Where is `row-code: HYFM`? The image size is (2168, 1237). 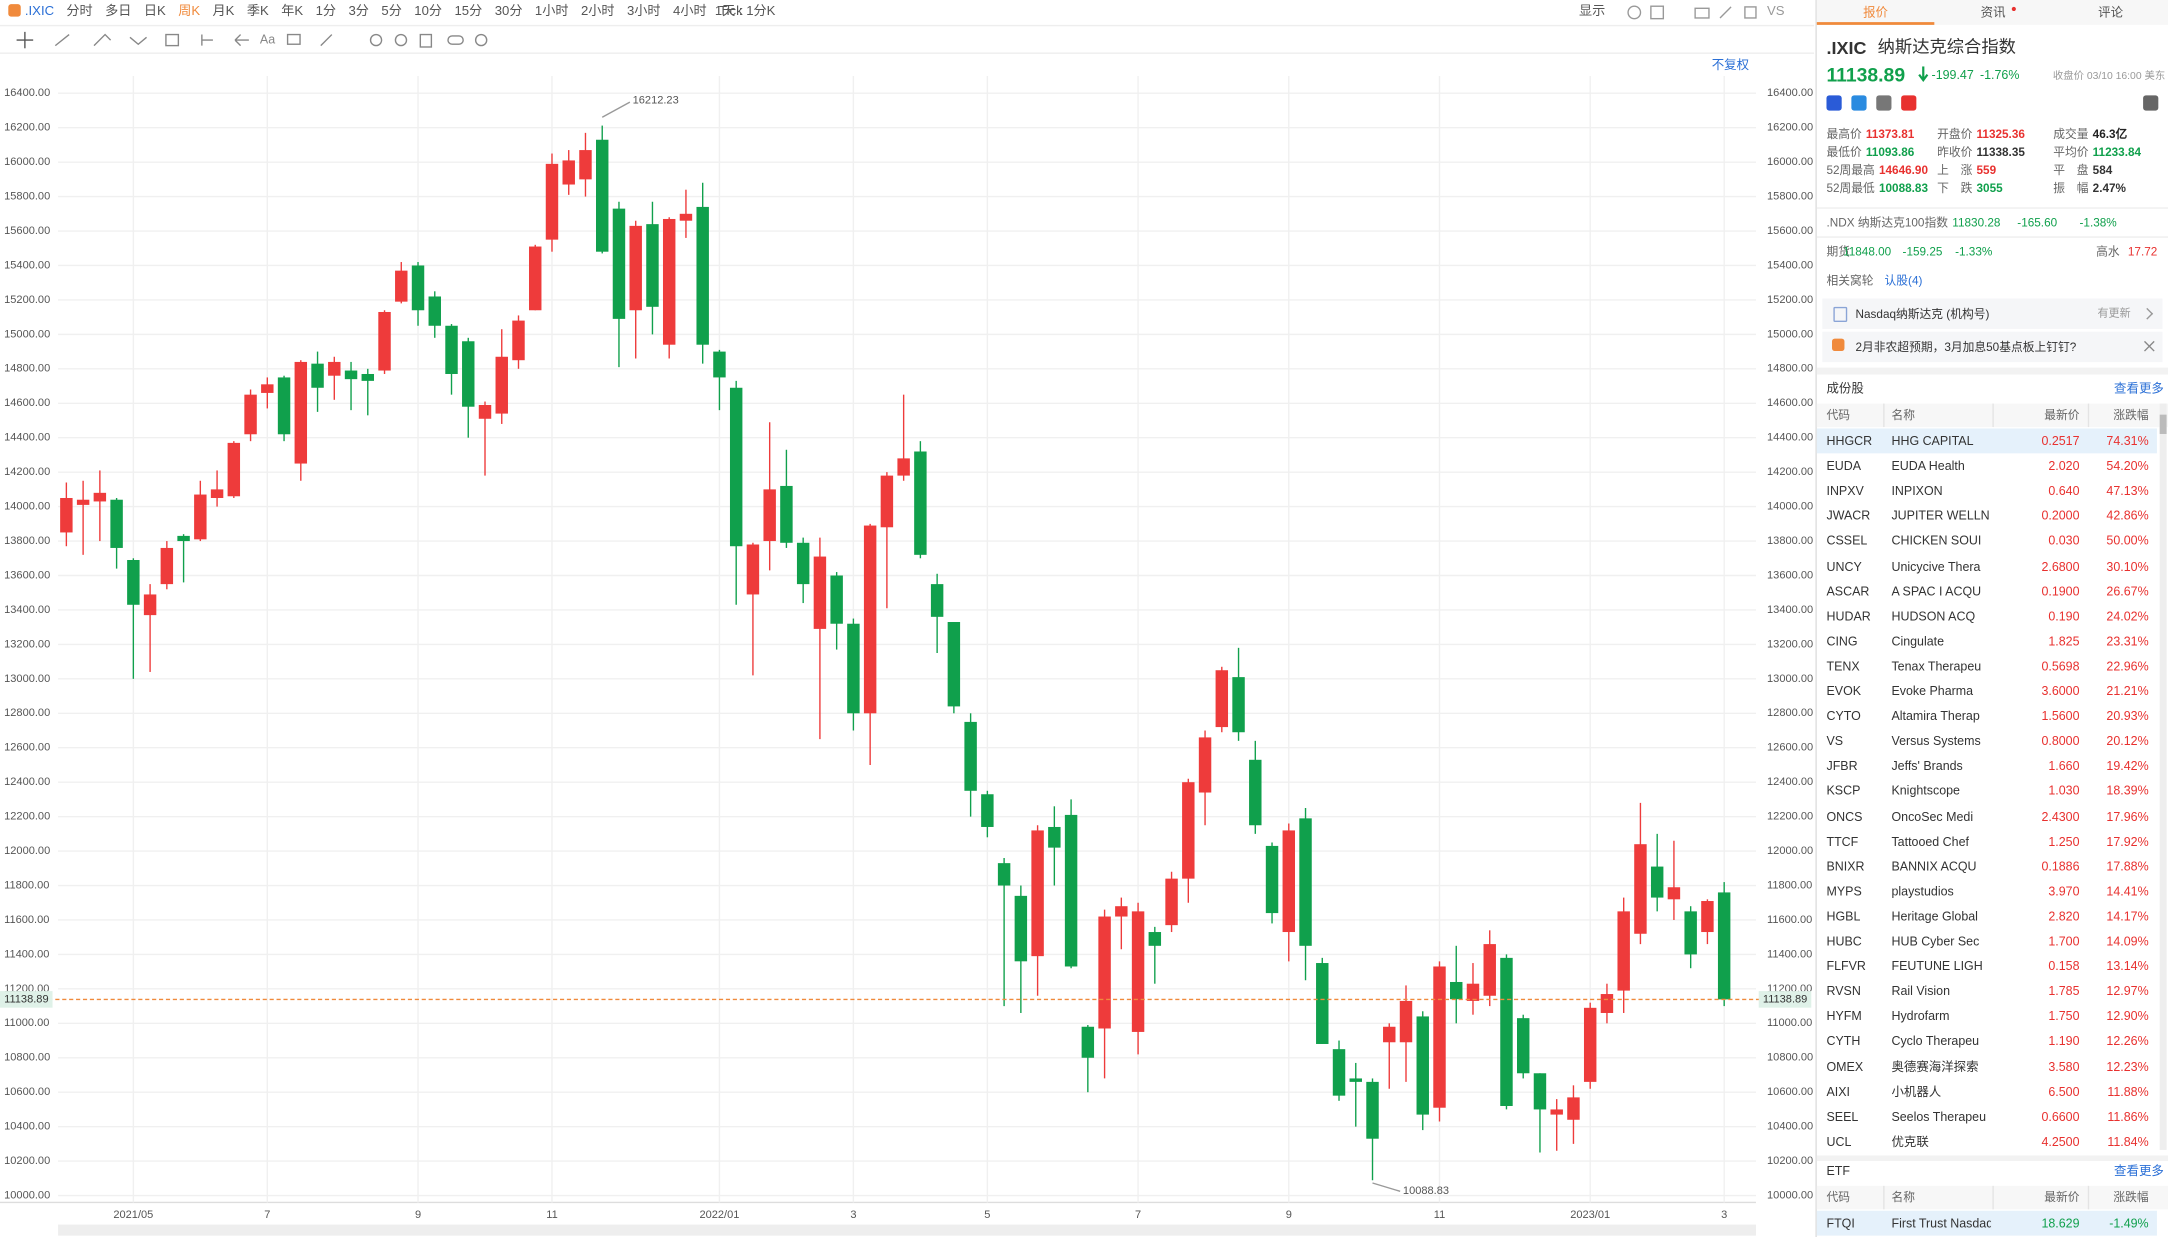 row-code: HYFM is located at coordinates (1844, 1016).